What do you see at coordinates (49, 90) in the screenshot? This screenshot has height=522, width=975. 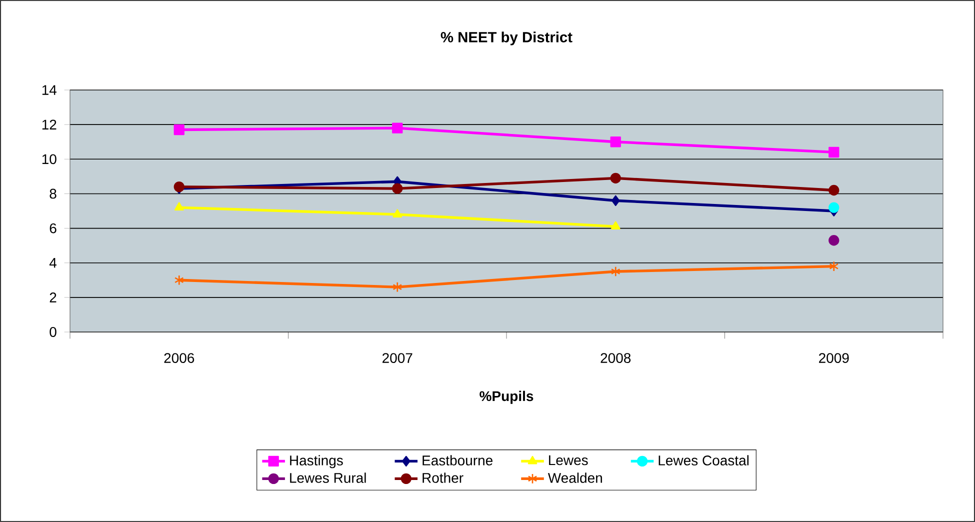 I see `y-tick-label: 14` at bounding box center [49, 90].